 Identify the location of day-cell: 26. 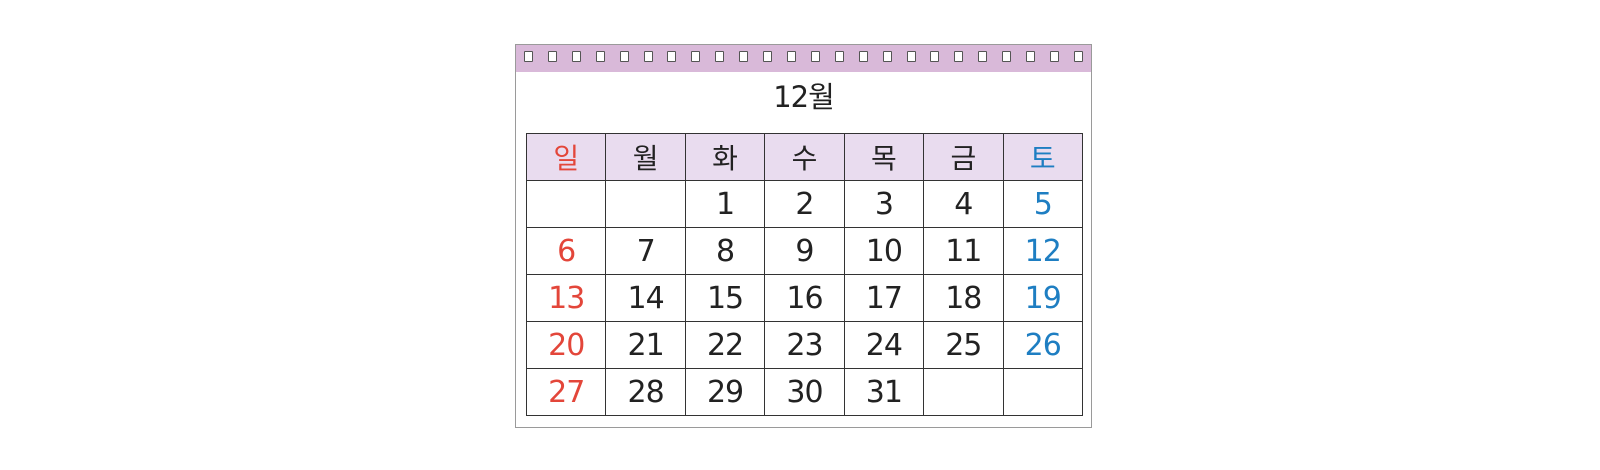
(1043, 345).